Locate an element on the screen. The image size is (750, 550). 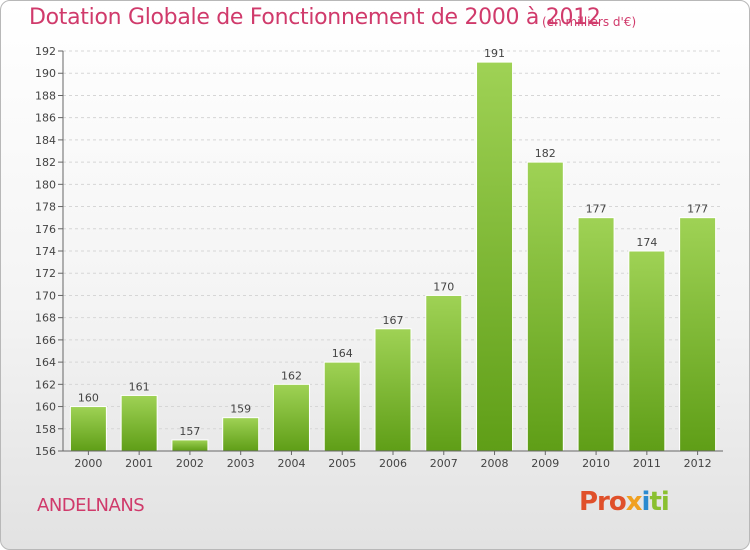
data-label-2002: 157 is located at coordinates (189, 431).